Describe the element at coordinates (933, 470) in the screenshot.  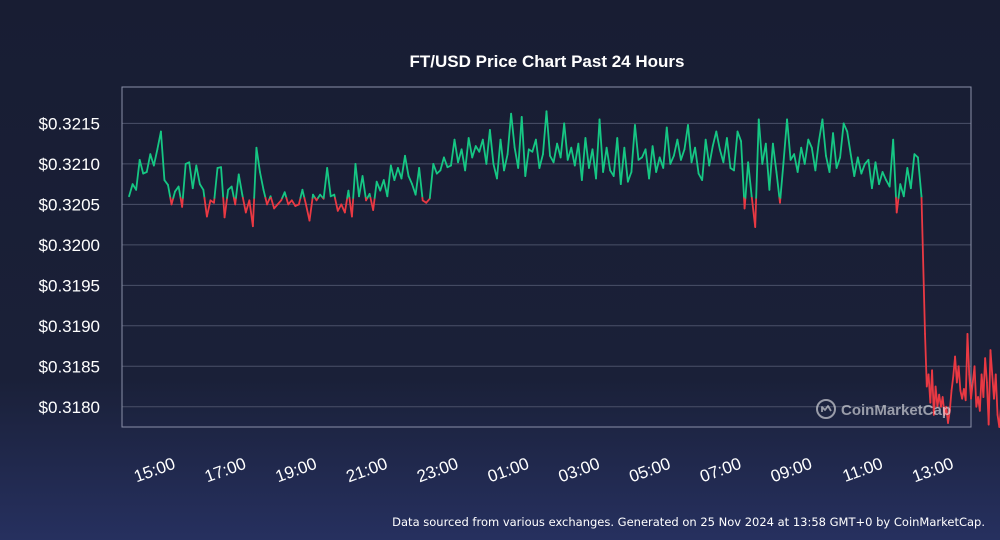
I see `x-tick-label: 13:00` at that location.